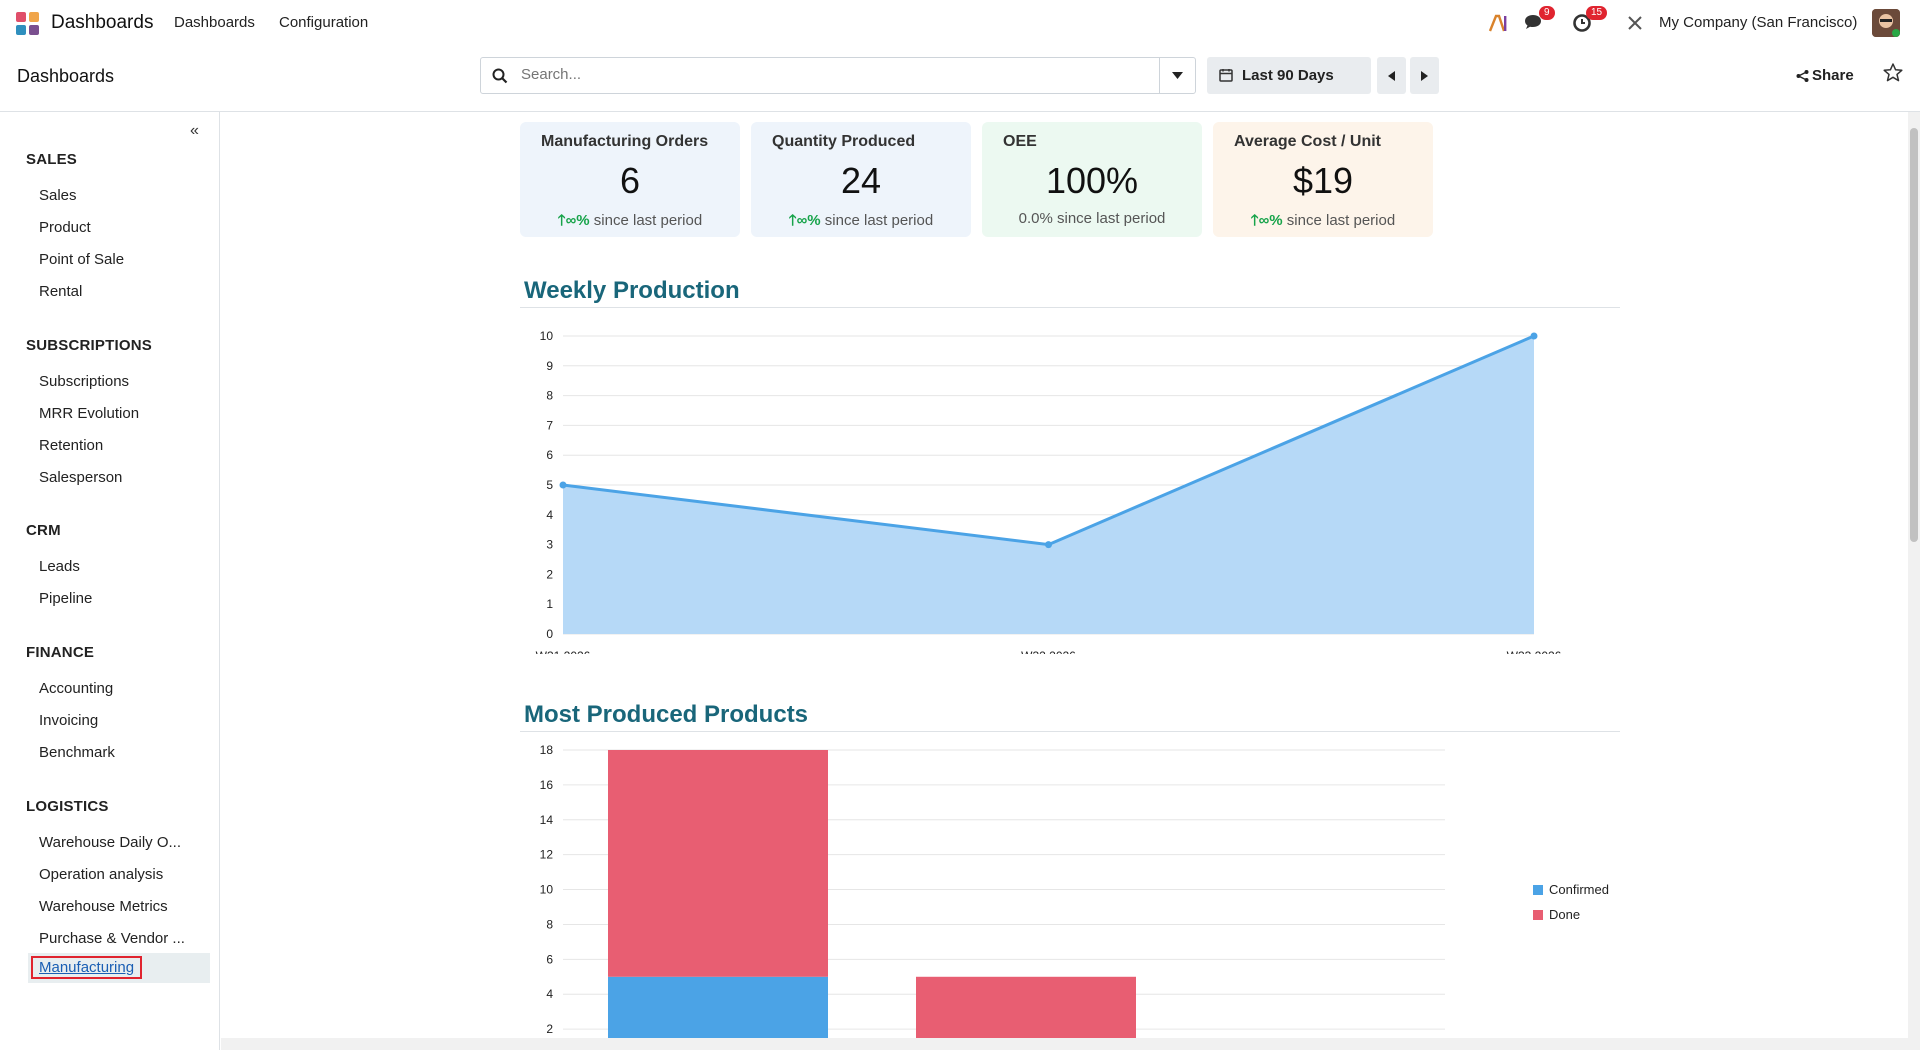  Describe the element at coordinates (1914, 335) in the screenshot. I see `scrollbar-thumb` at that location.